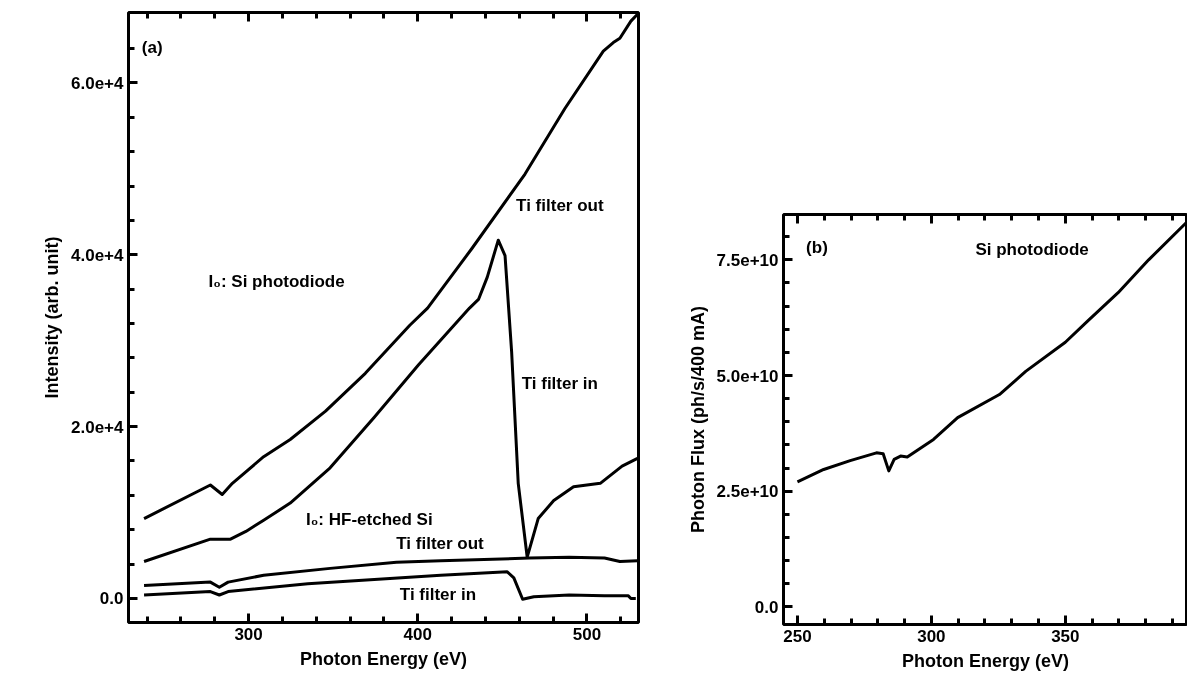 The height and width of the screenshot is (688, 1187). What do you see at coordinates (98, 255) in the screenshot?
I see `y-tick-label: 4.0e+4` at bounding box center [98, 255].